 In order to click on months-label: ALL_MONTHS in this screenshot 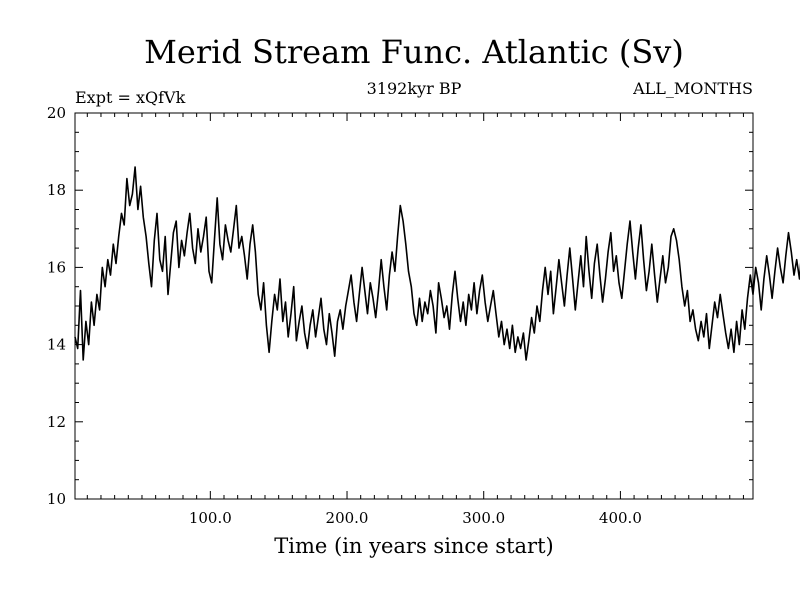, I will do `click(692, 88)`.